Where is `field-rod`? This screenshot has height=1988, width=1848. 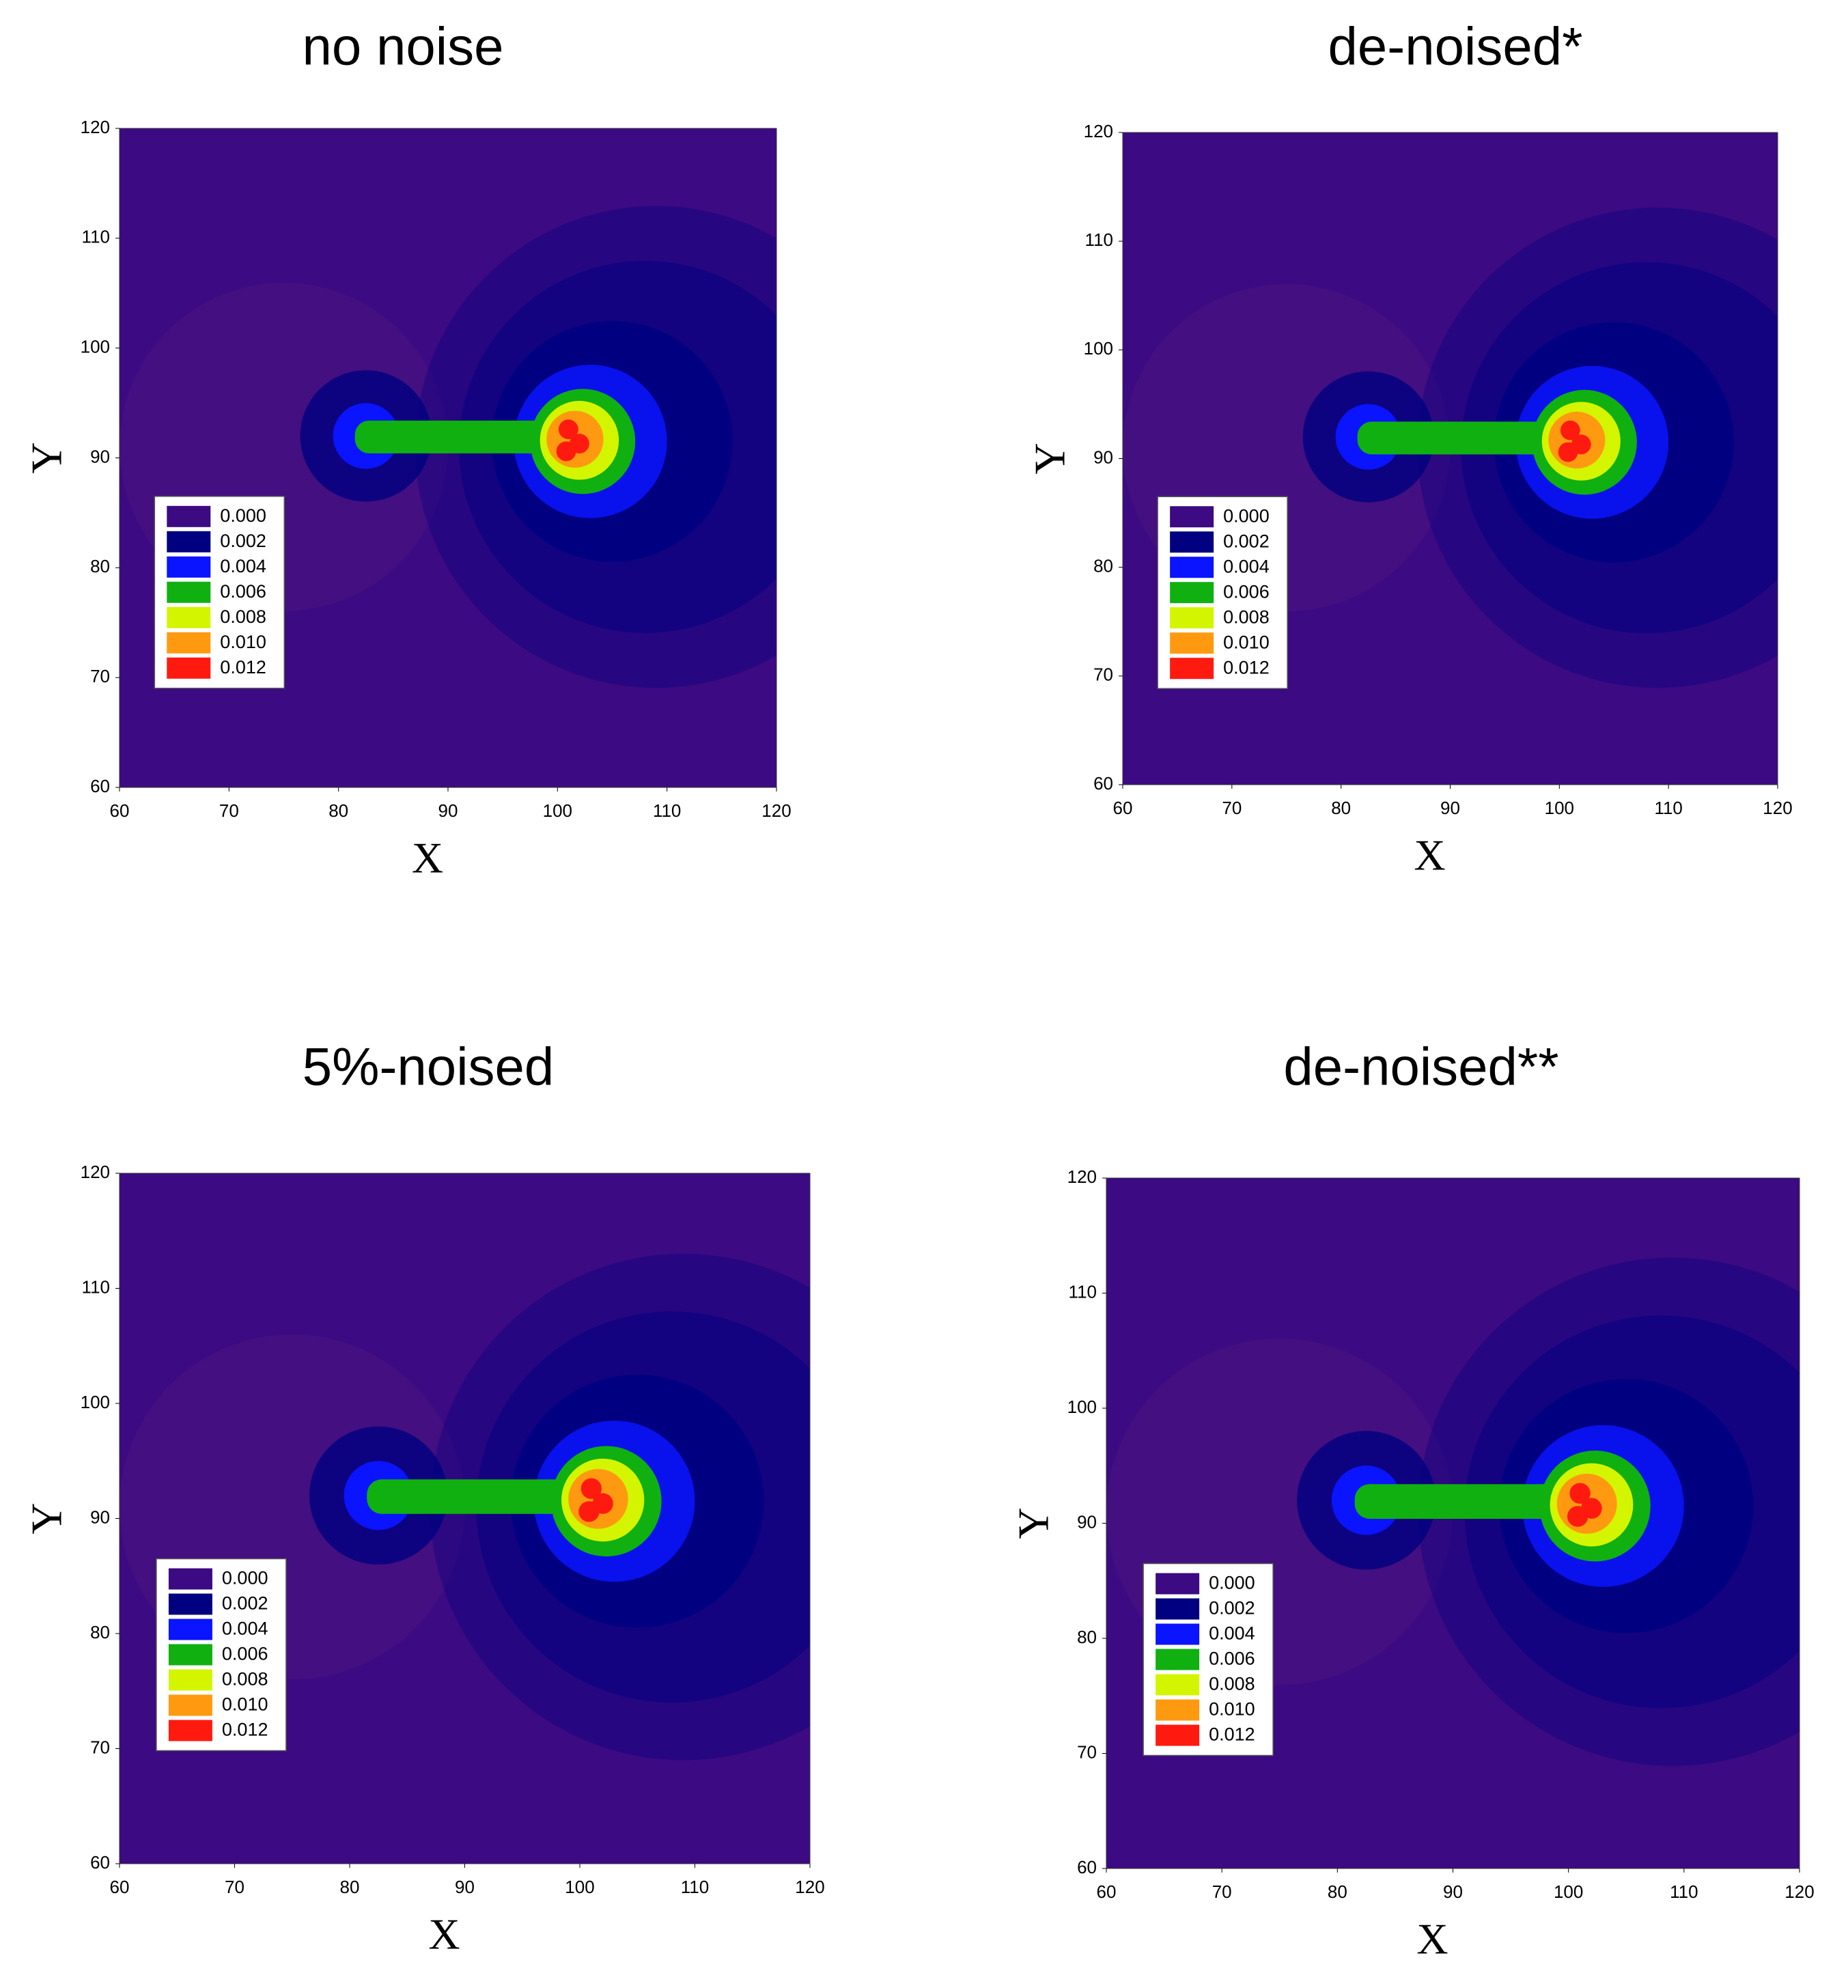
field-rod is located at coordinates (1470, 1501).